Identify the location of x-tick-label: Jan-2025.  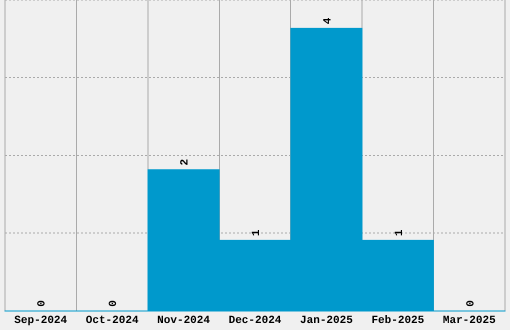
(327, 321).